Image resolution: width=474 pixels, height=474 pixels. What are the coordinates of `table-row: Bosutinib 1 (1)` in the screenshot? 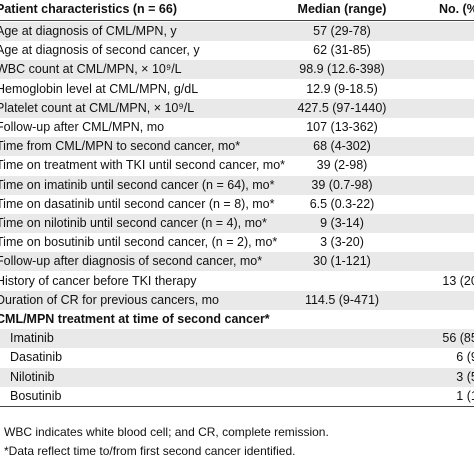 It's located at (237, 396).